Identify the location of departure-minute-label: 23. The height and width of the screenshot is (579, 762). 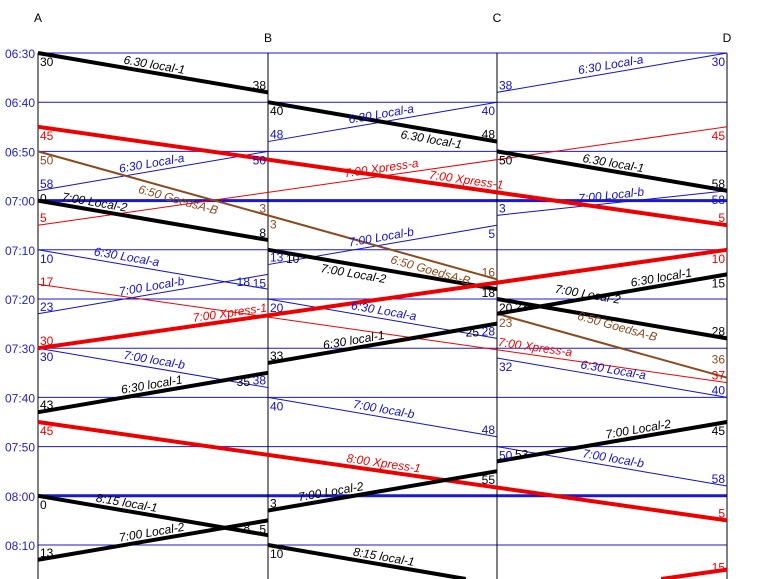
(506, 323).